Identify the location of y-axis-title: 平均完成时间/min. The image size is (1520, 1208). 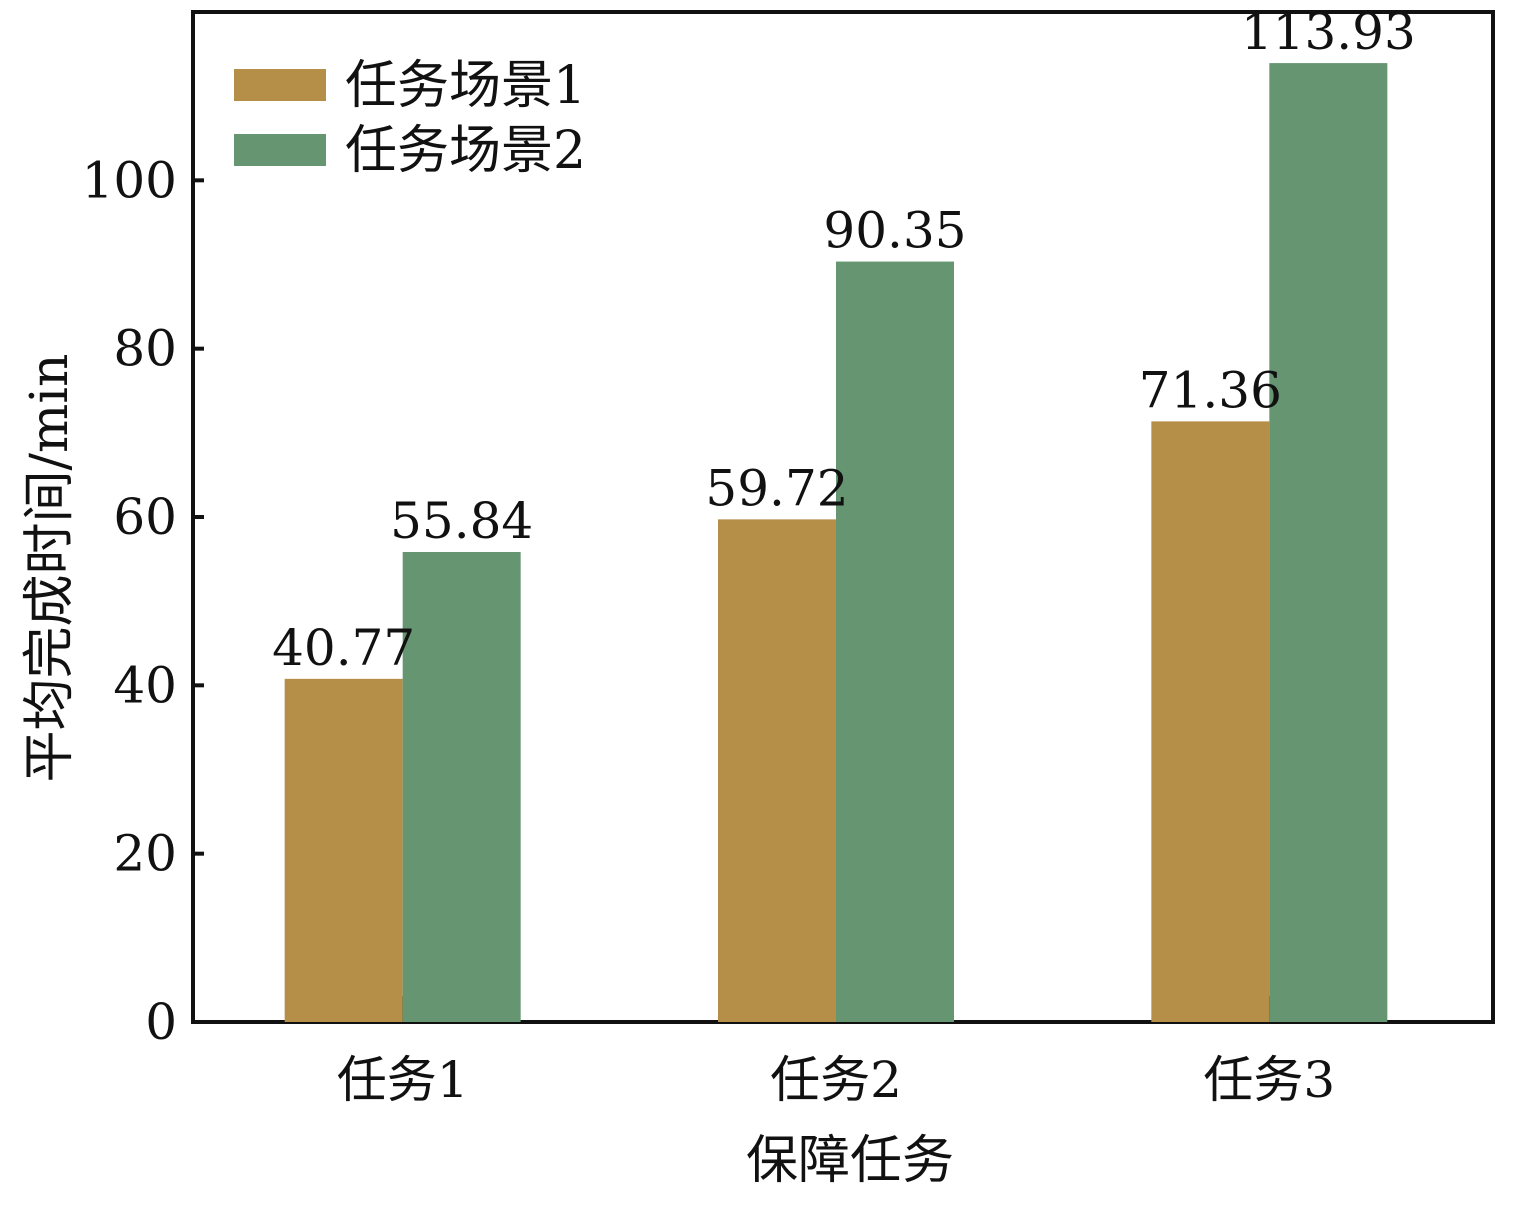
(50, 568).